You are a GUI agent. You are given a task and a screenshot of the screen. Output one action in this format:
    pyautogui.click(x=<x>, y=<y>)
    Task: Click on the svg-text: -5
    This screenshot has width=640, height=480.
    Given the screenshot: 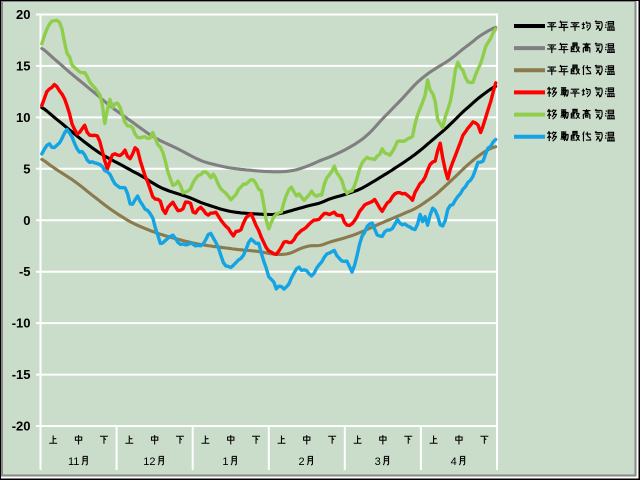 What is the action you would take?
    pyautogui.click(x=25, y=271)
    